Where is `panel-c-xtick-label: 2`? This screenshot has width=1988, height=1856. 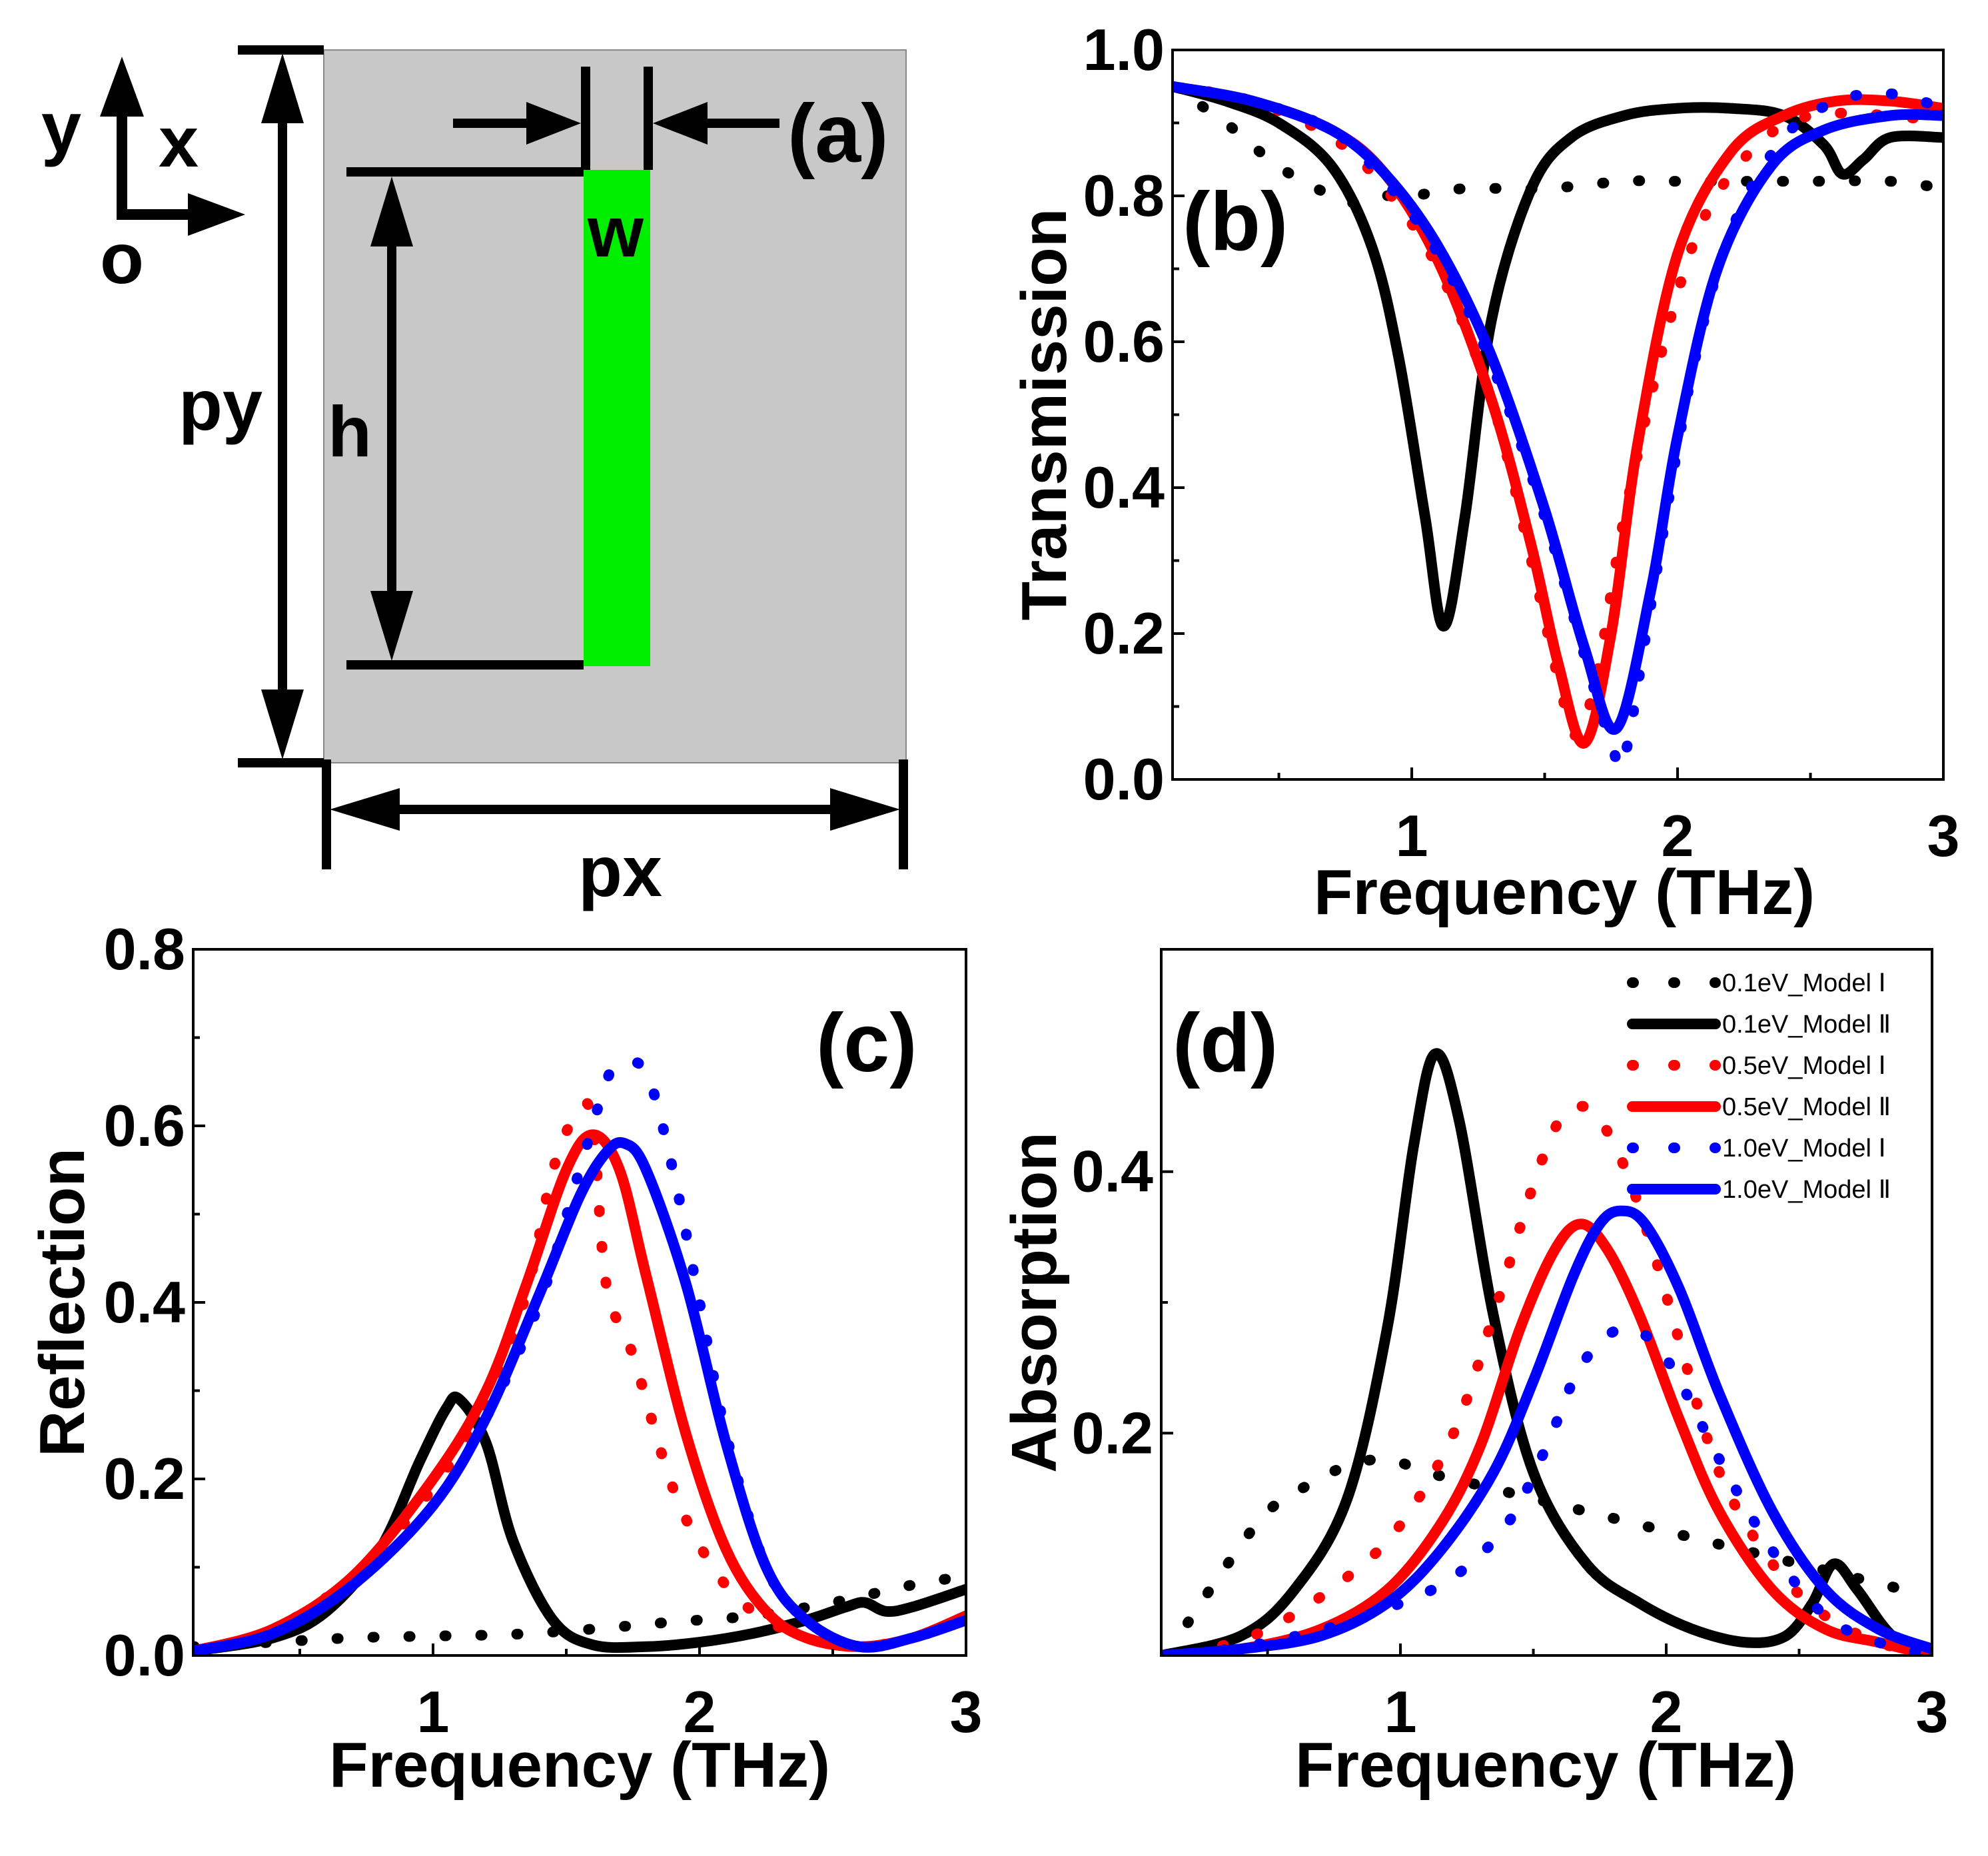
panel-c-xtick-label: 2 is located at coordinates (700, 1712).